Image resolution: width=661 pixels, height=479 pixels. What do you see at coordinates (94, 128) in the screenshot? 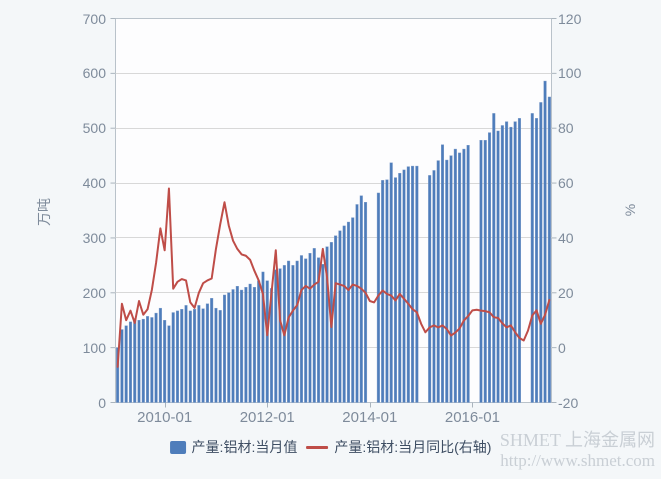
I see `y-axis-tick-label-left: 500` at bounding box center [94, 128].